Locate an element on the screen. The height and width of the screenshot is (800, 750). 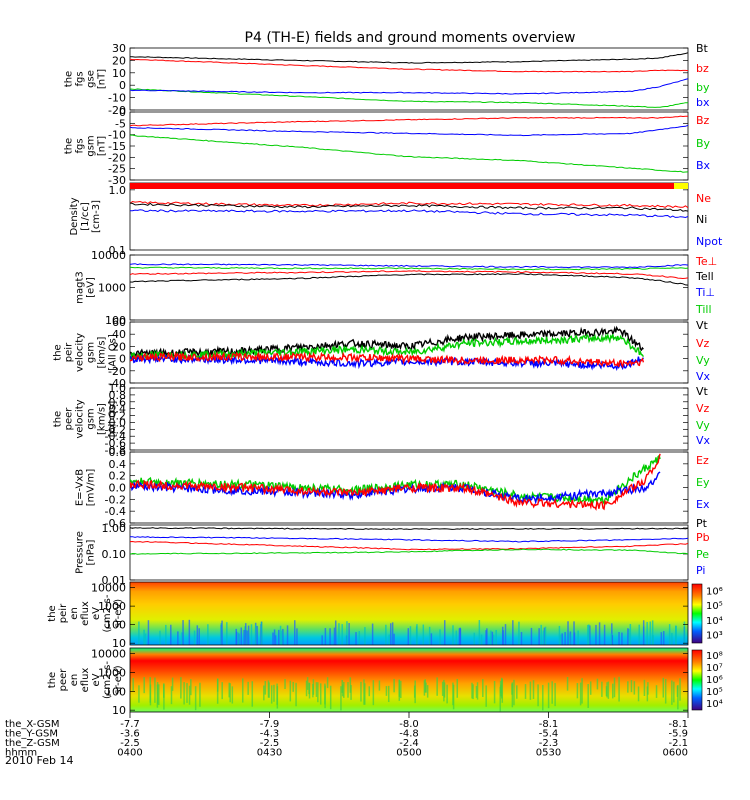
y-tick-label: 0.2 is located at coordinates (118, 476).